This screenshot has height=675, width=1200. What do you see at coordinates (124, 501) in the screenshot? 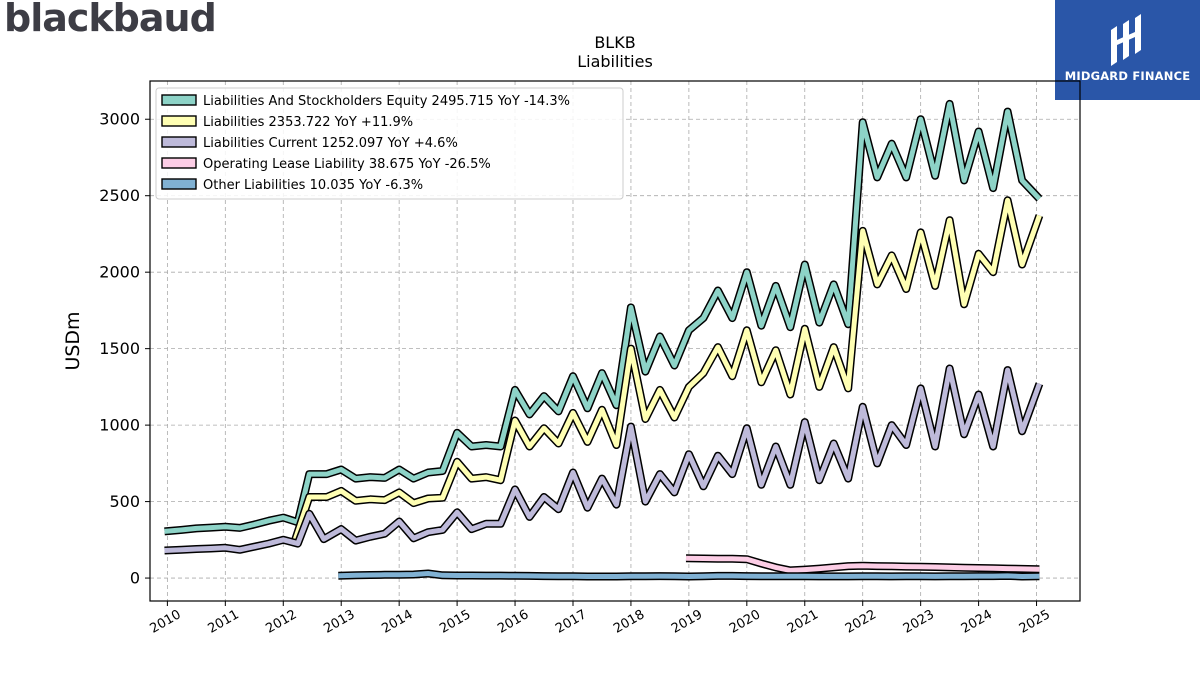
I see `y-tick-label: 500` at bounding box center [124, 501].